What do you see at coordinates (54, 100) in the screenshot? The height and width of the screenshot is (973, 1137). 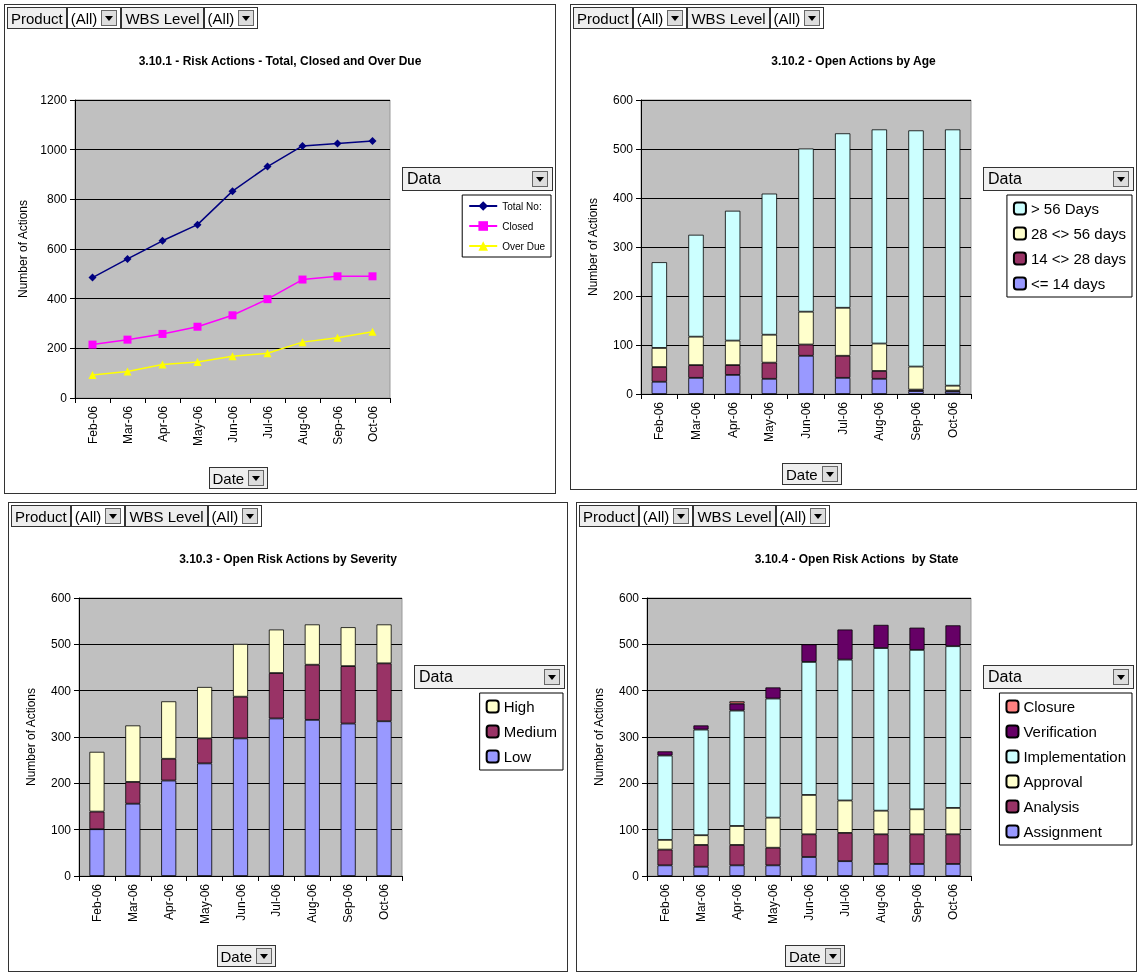 I see `y-tick-label: 1200` at bounding box center [54, 100].